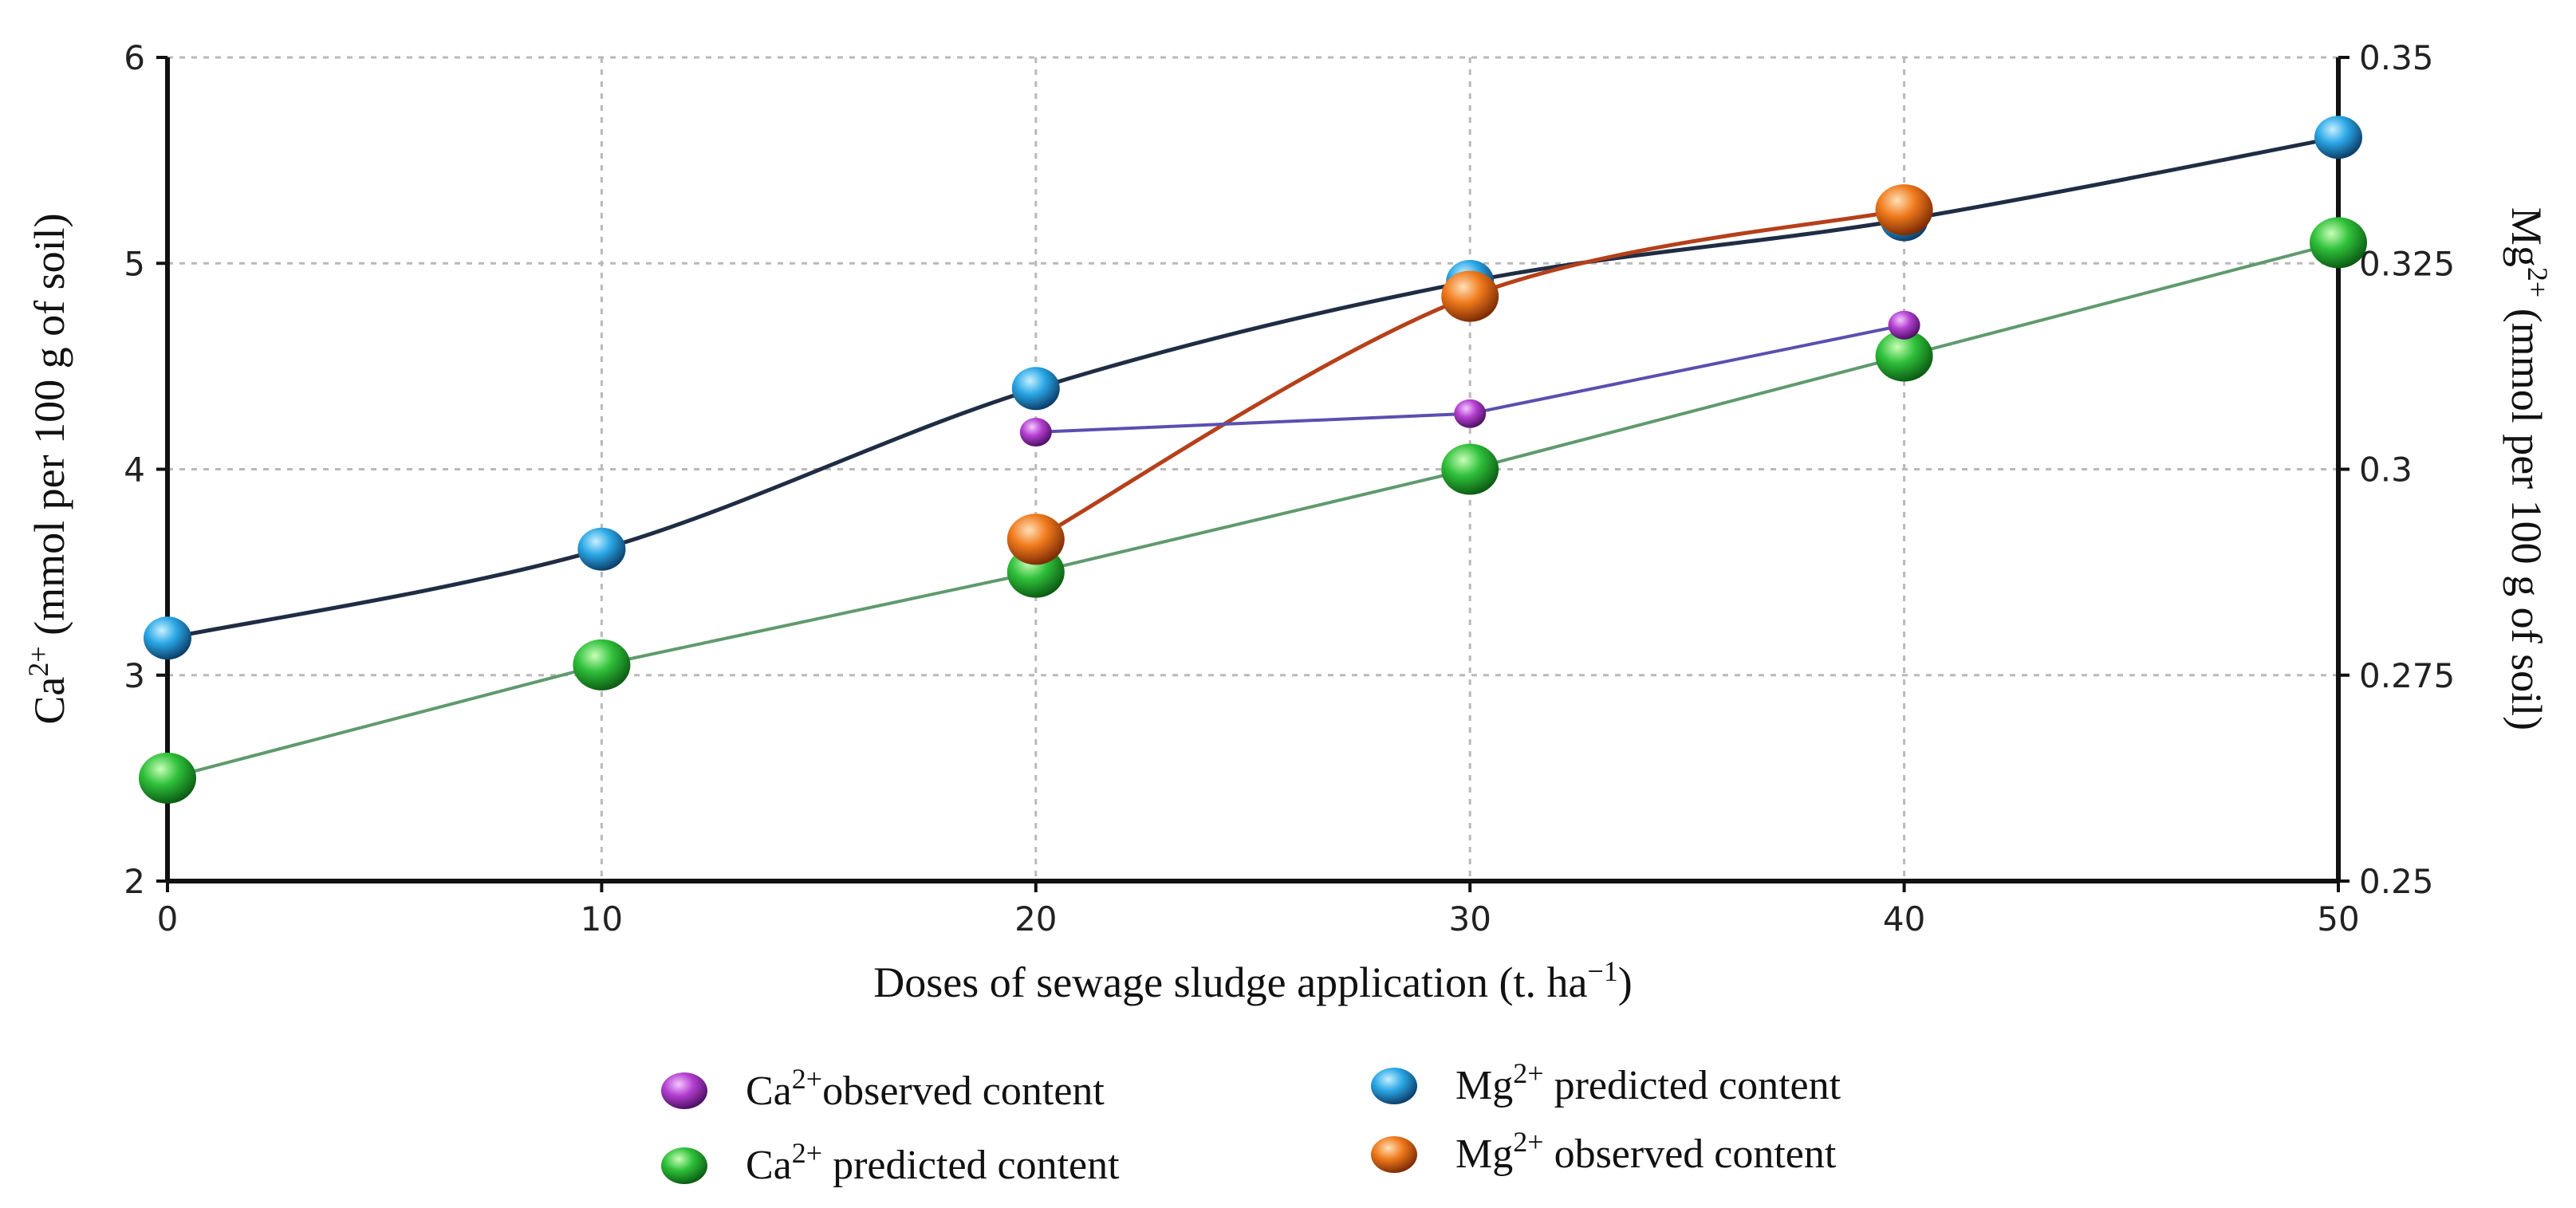  I want to click on legend-marker-mg-observed, so click(1394, 1155).